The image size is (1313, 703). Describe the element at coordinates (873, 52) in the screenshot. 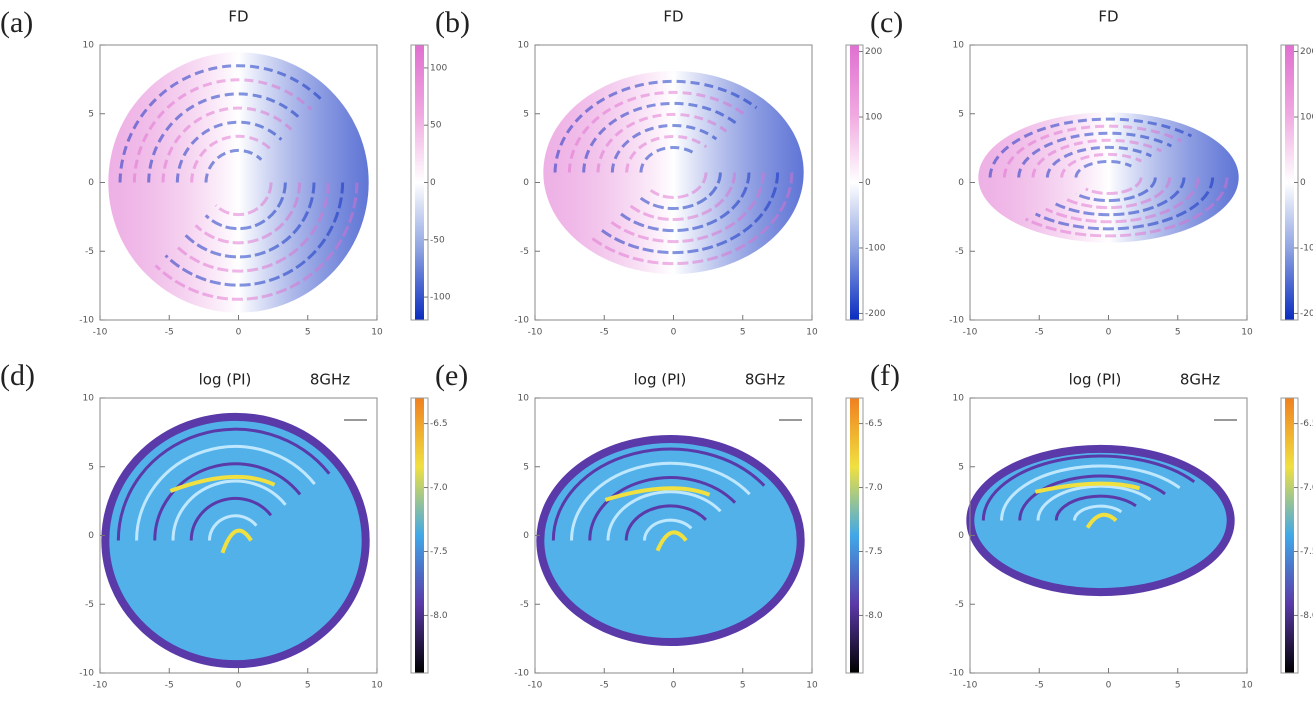

I see `colorbar-tick-label: 200` at that location.